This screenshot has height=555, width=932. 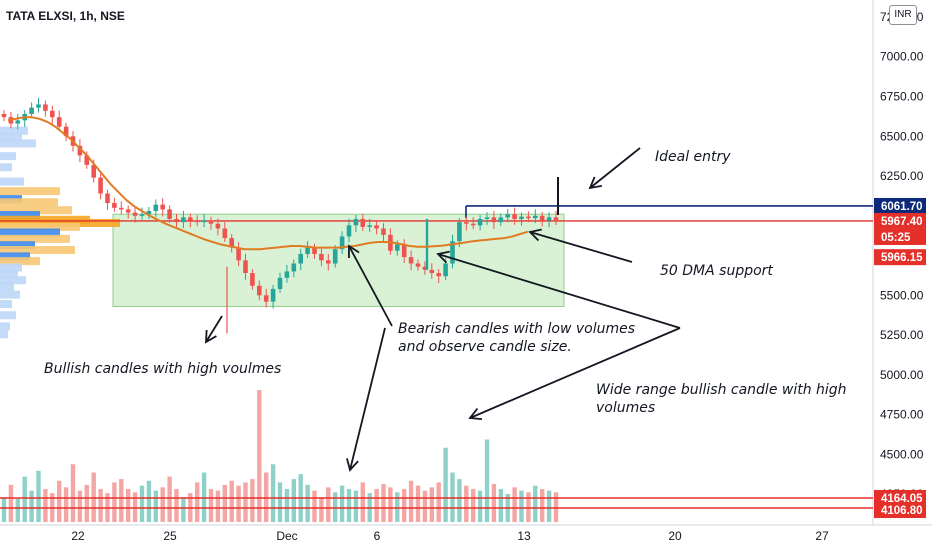 I want to click on ideal-entry-label: Ideal entry, so click(x=693, y=157).